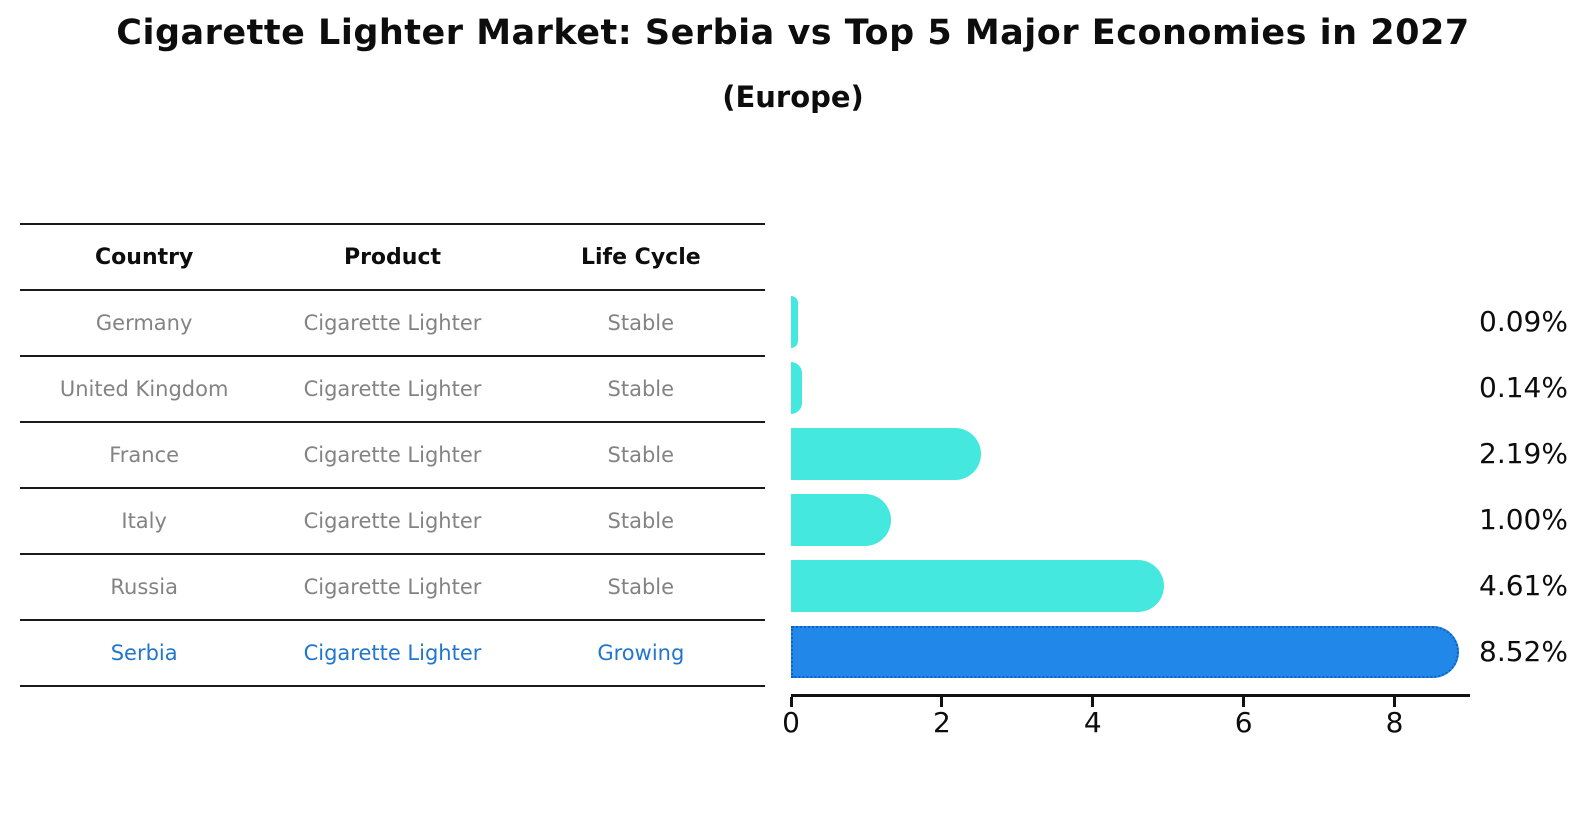  Describe the element at coordinates (1125, 652) in the screenshot. I see `bar-serbia` at that location.